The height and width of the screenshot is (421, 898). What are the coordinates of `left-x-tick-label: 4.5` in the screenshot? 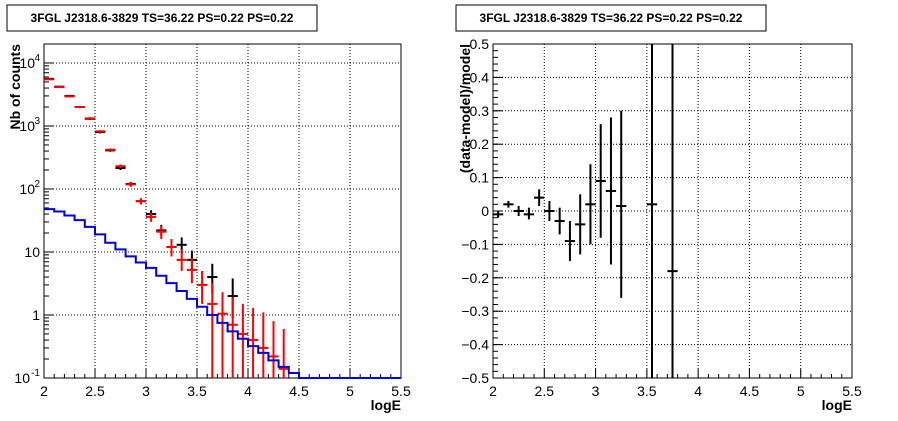 It's located at (299, 391).